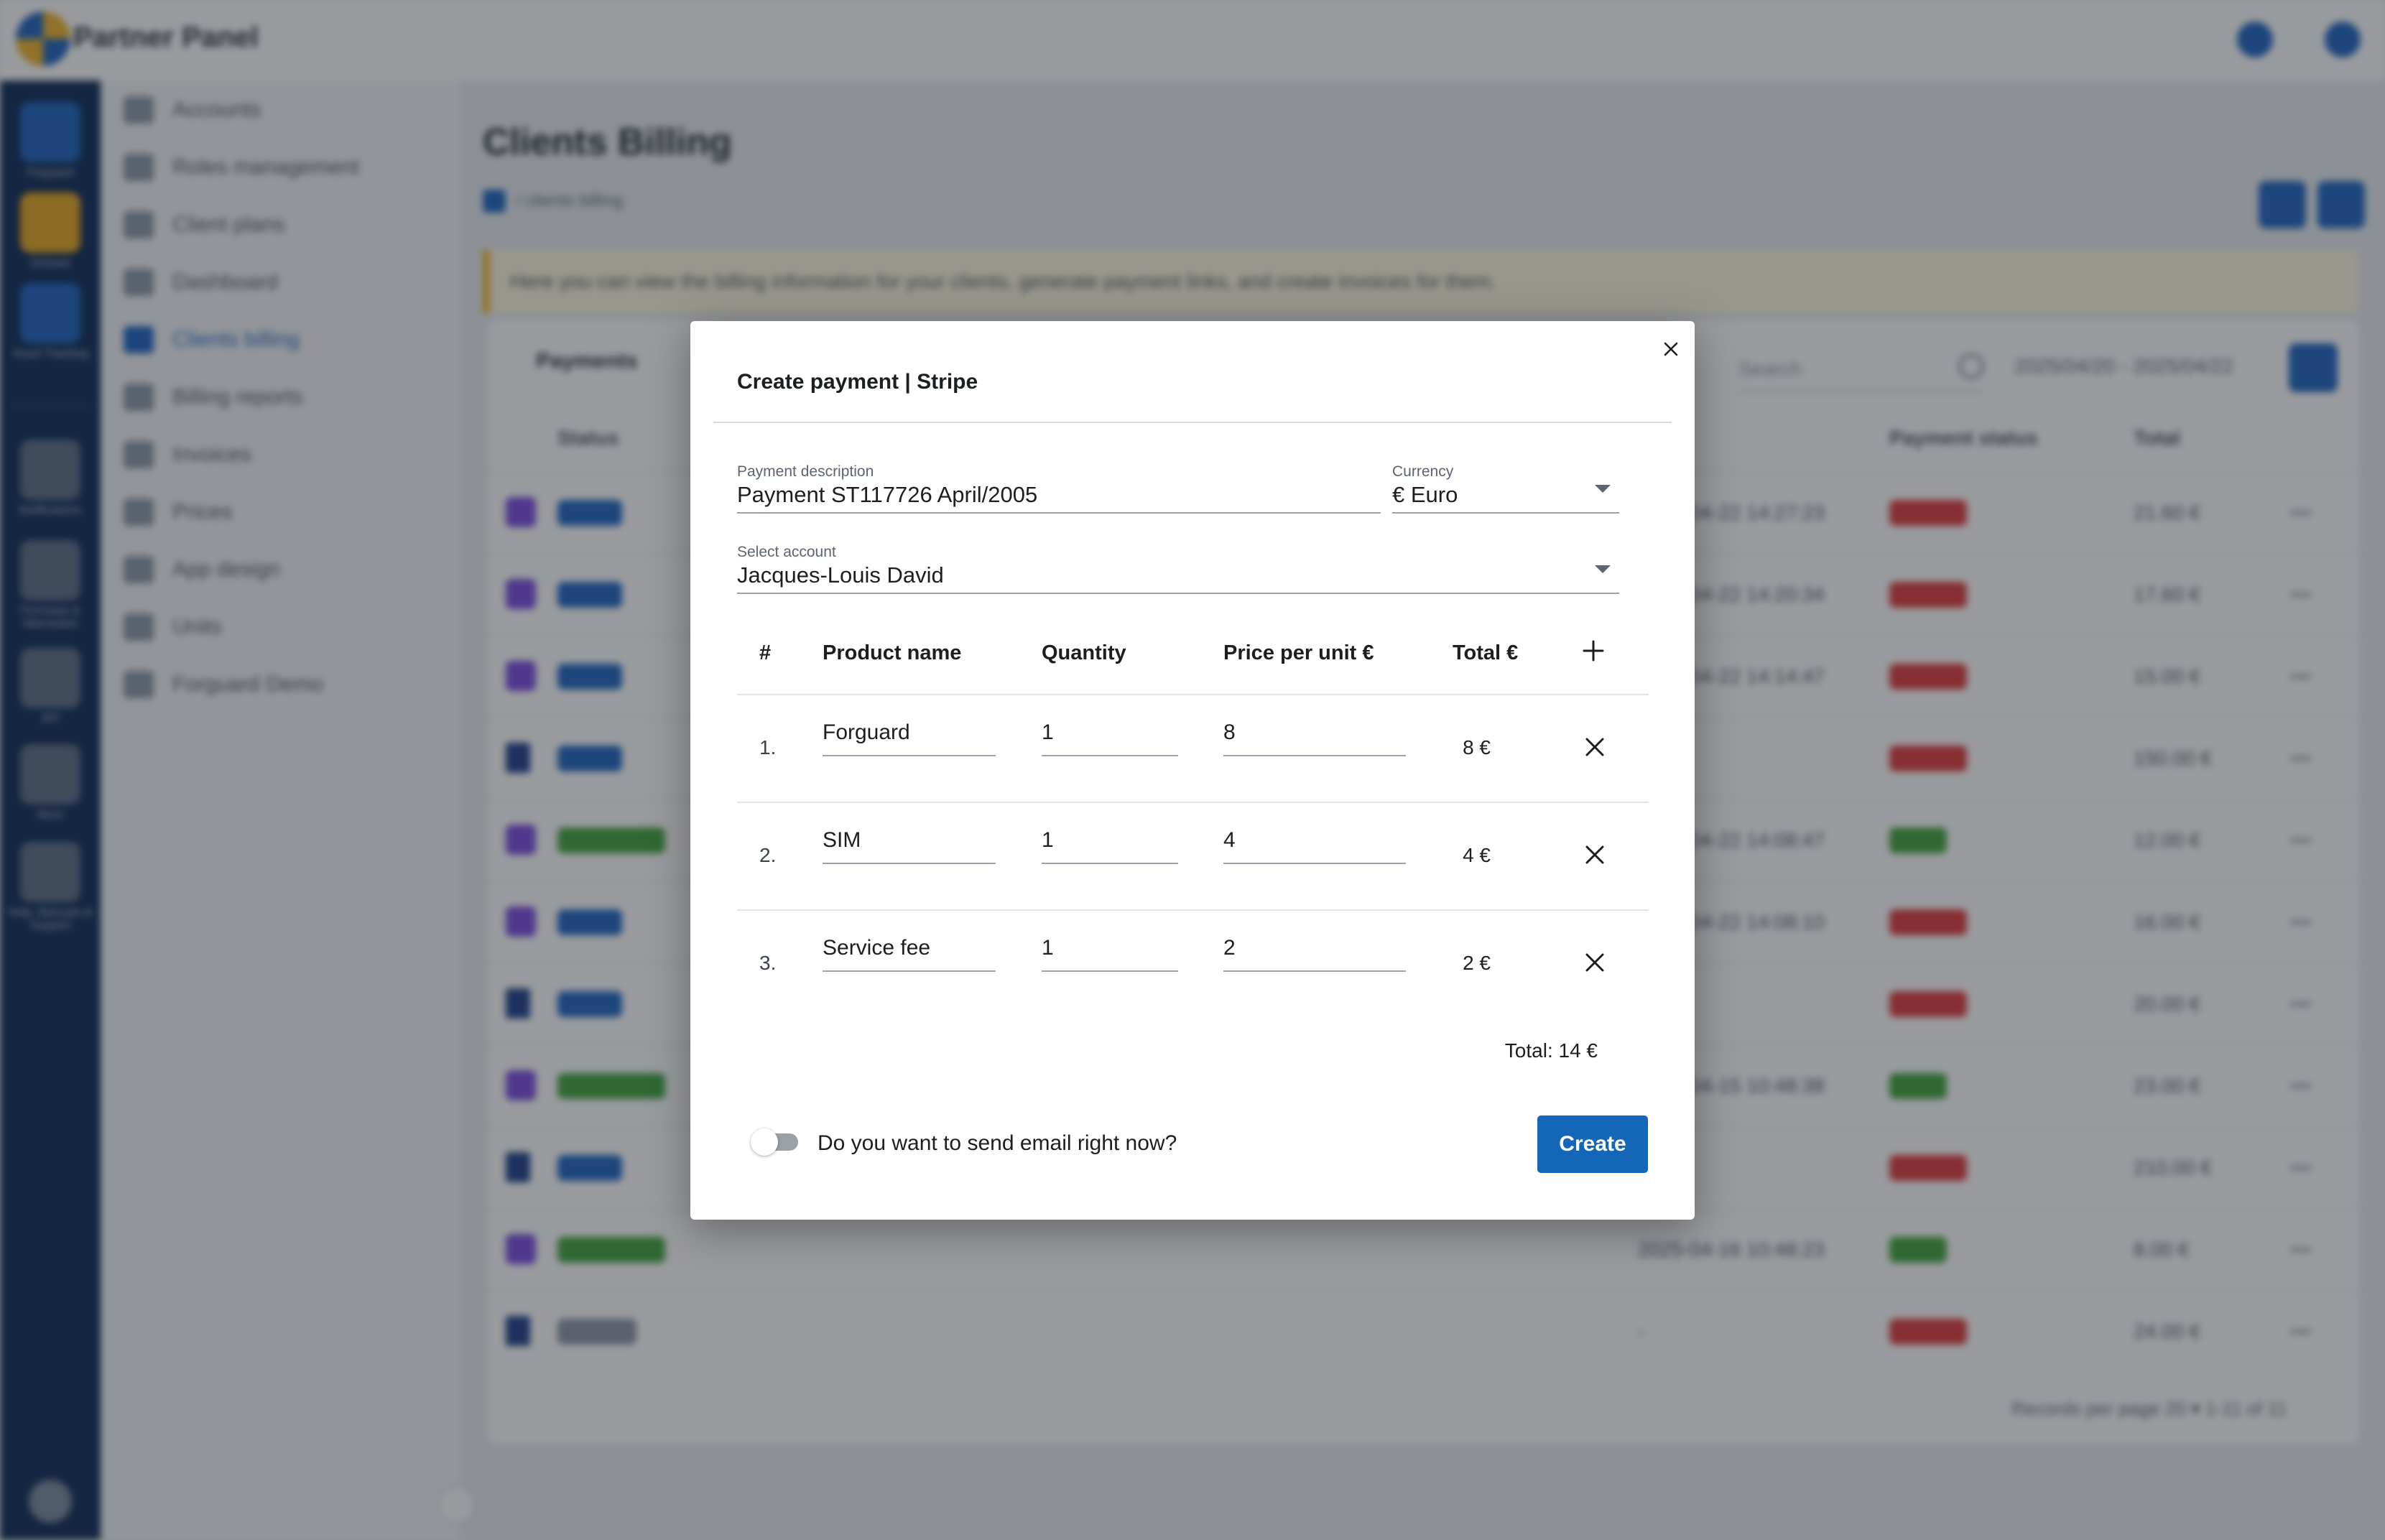 The height and width of the screenshot is (1540, 2385). Describe the element at coordinates (2149, 1408) in the screenshot. I see `pagination: Records per page 20 ▾ 1-11 of 11` at that location.